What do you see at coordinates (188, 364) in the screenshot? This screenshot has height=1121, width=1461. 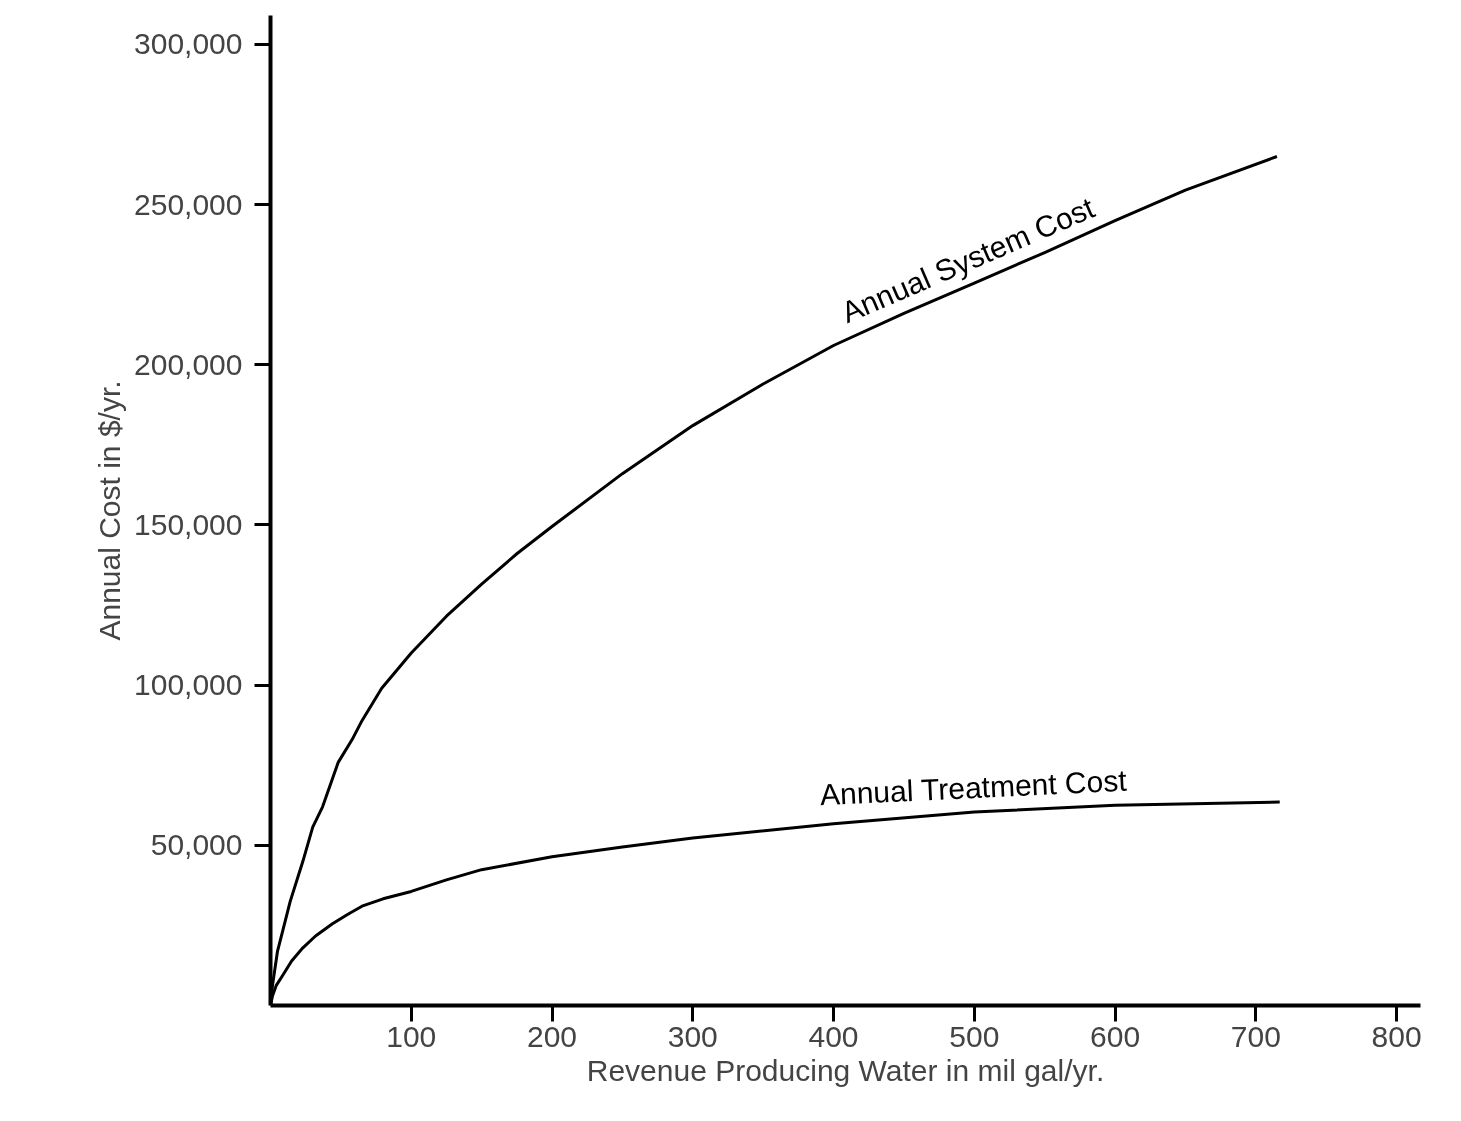 I see `y-tick-label: 200,000` at bounding box center [188, 364].